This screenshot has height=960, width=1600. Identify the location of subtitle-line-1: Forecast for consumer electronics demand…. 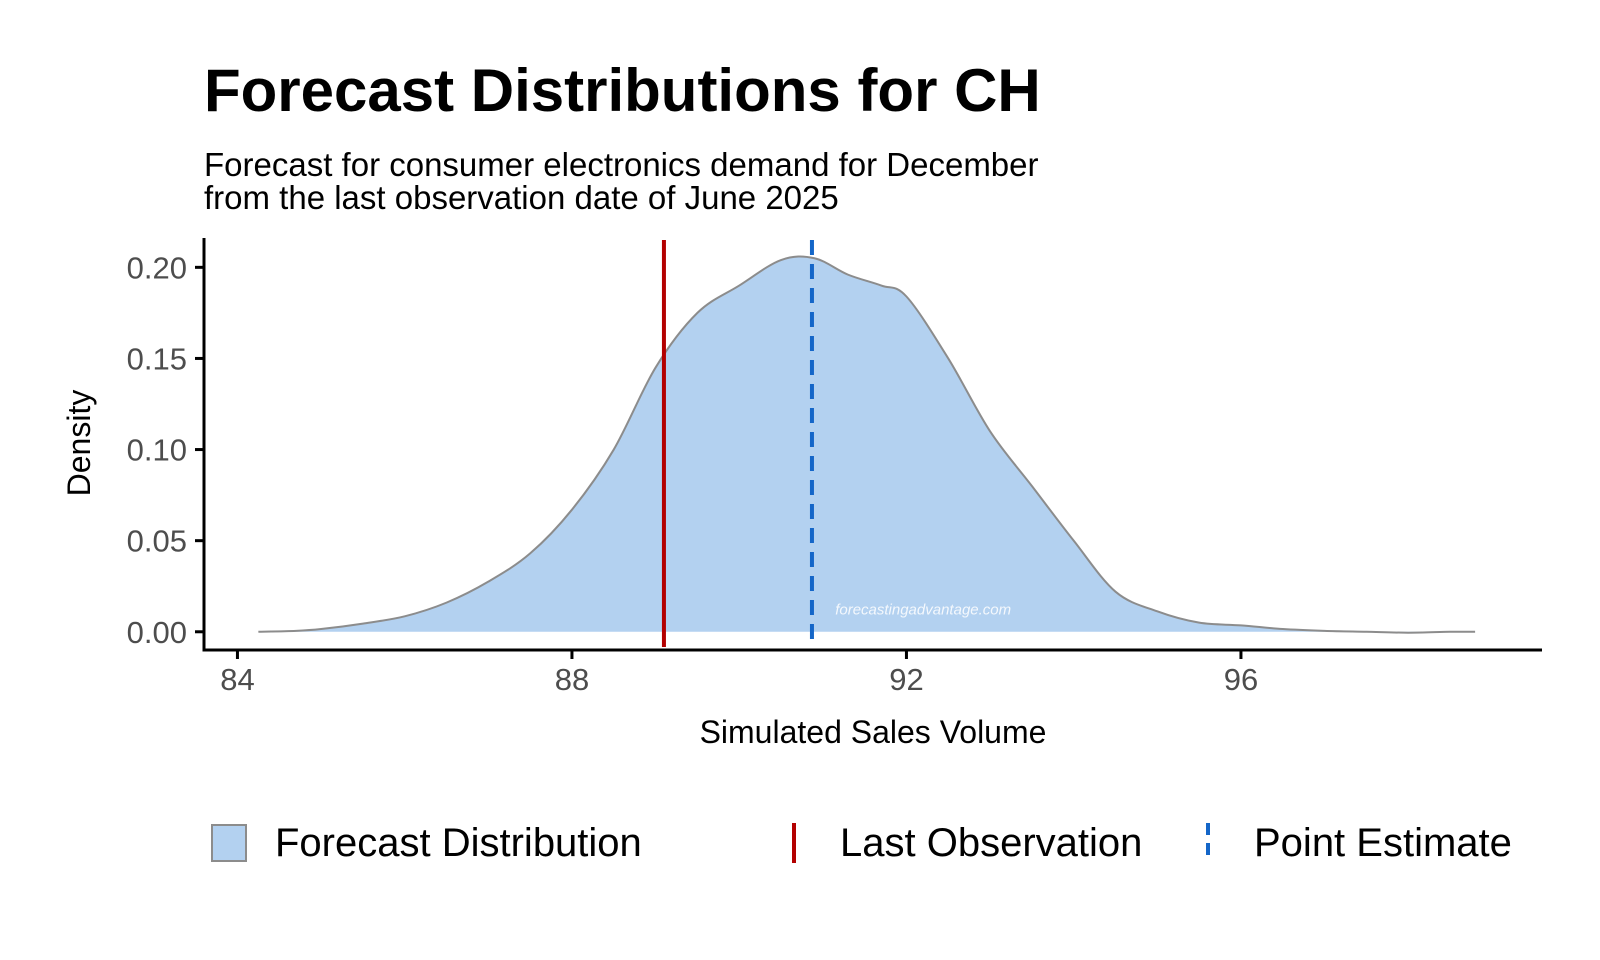
(621, 164).